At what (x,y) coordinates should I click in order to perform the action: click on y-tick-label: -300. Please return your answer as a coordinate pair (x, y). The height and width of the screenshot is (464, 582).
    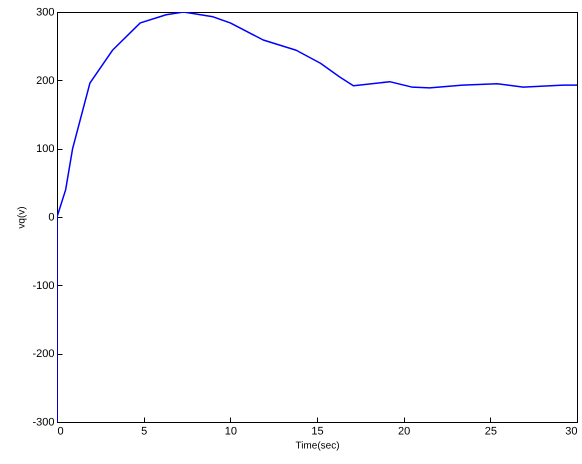
    Looking at the image, I should click on (43, 422).